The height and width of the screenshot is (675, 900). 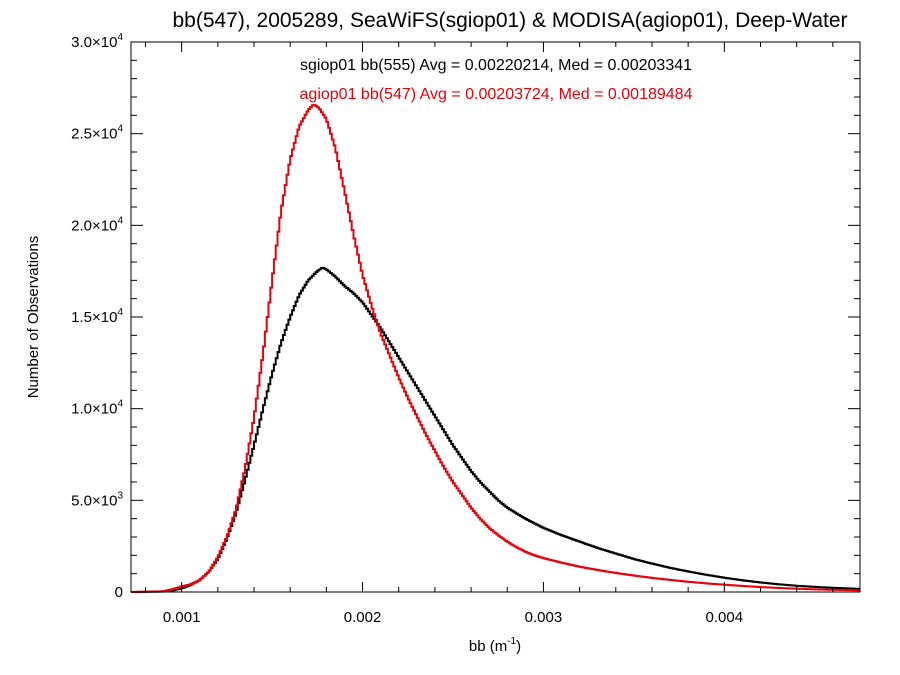 I want to click on y-tick-label: 2.0×10⁴, so click(x=97, y=224).